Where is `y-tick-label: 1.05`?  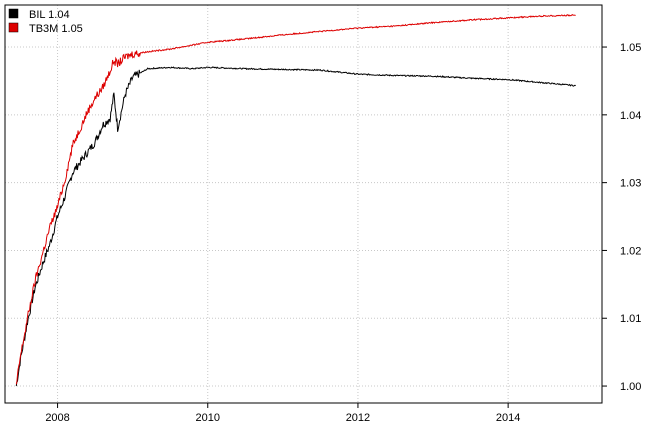 y-tick-label: 1.05 is located at coordinates (630, 48).